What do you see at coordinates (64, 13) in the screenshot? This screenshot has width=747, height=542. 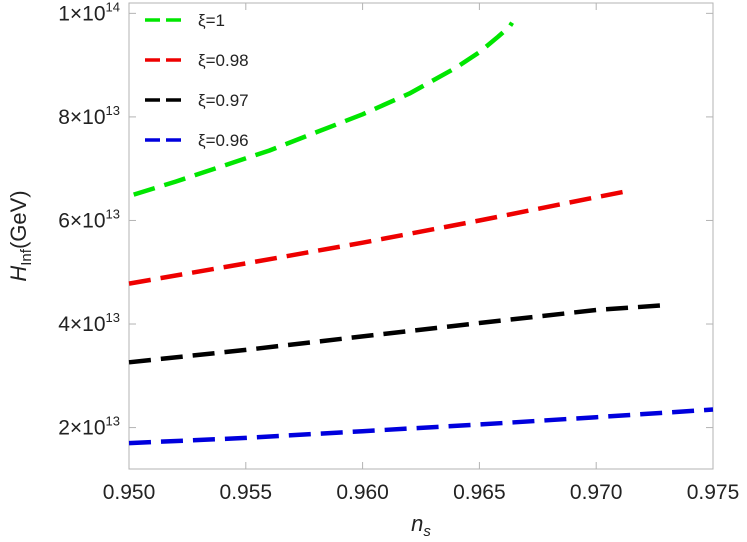 I see `y-tick-mantissa: 1` at bounding box center [64, 13].